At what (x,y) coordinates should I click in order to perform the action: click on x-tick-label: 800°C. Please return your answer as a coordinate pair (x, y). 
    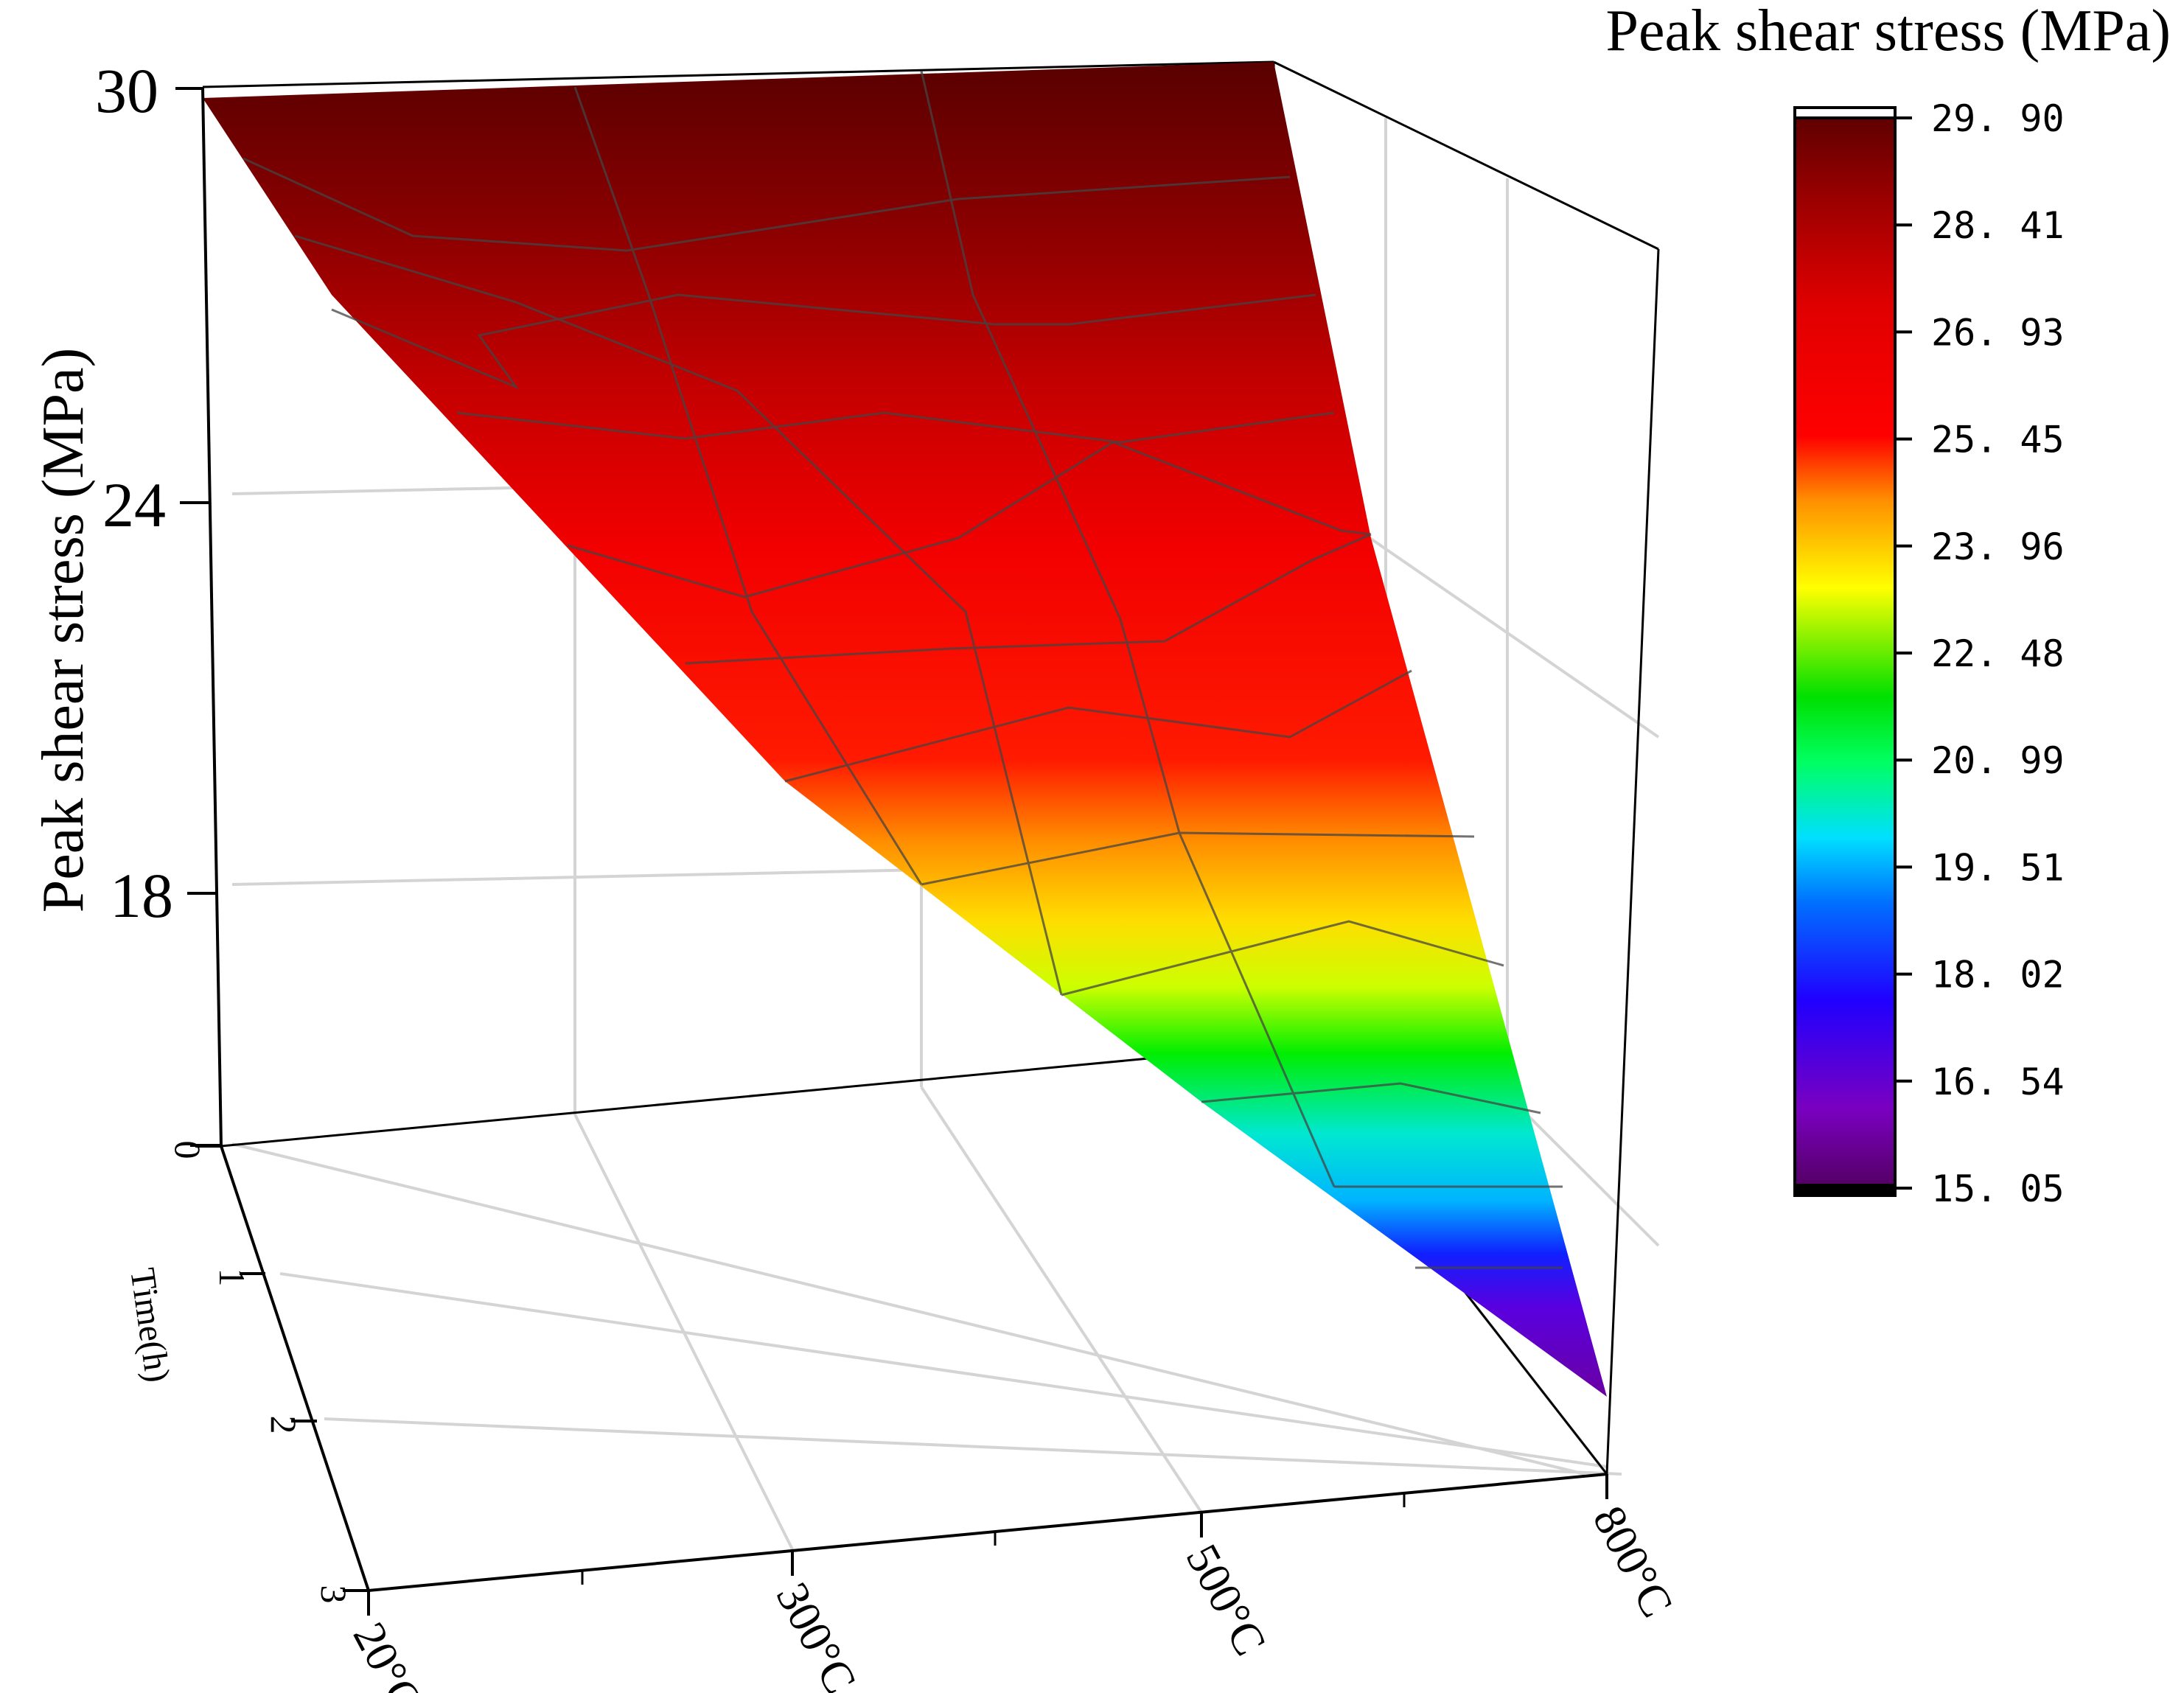
    Looking at the image, I should click on (1633, 1561).